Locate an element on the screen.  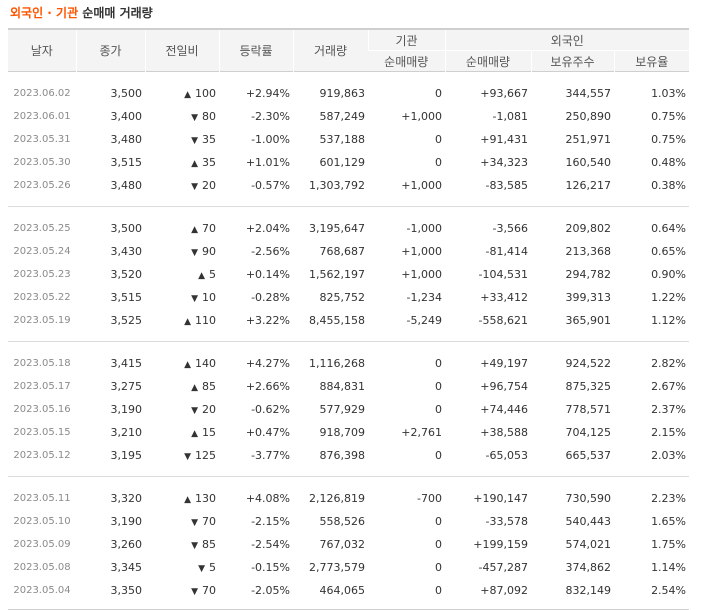
row-change-value: 5 is located at coordinates (212, 274).